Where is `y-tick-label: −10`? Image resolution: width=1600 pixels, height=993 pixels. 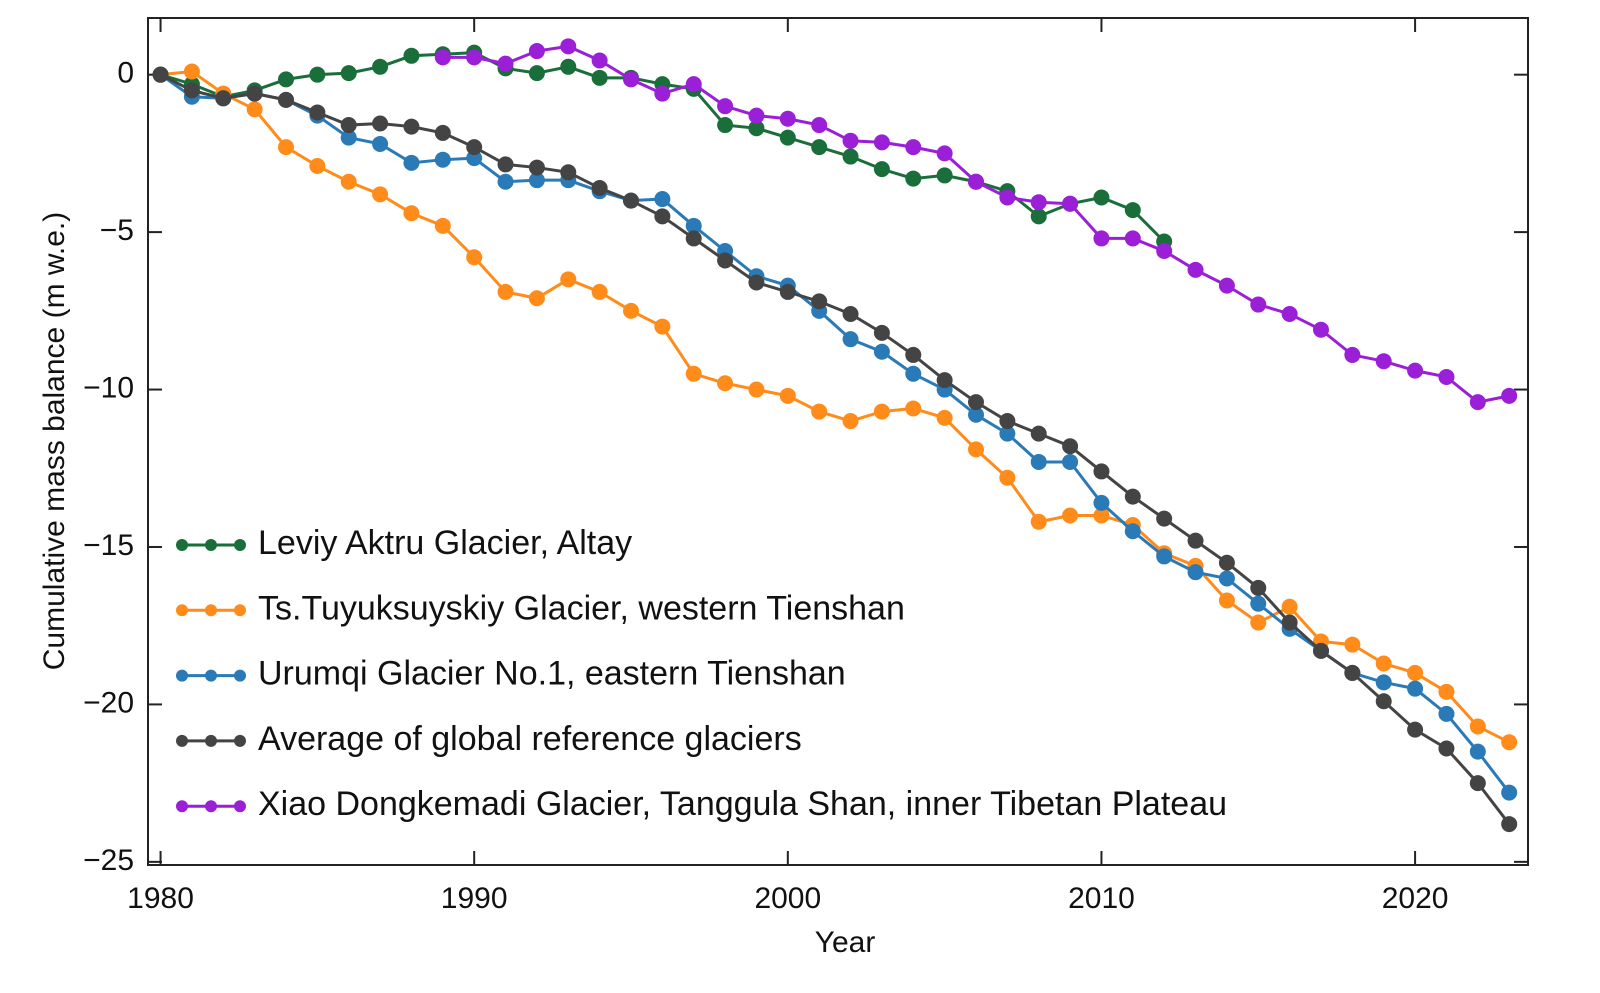 y-tick-label: −10 is located at coordinates (108, 387).